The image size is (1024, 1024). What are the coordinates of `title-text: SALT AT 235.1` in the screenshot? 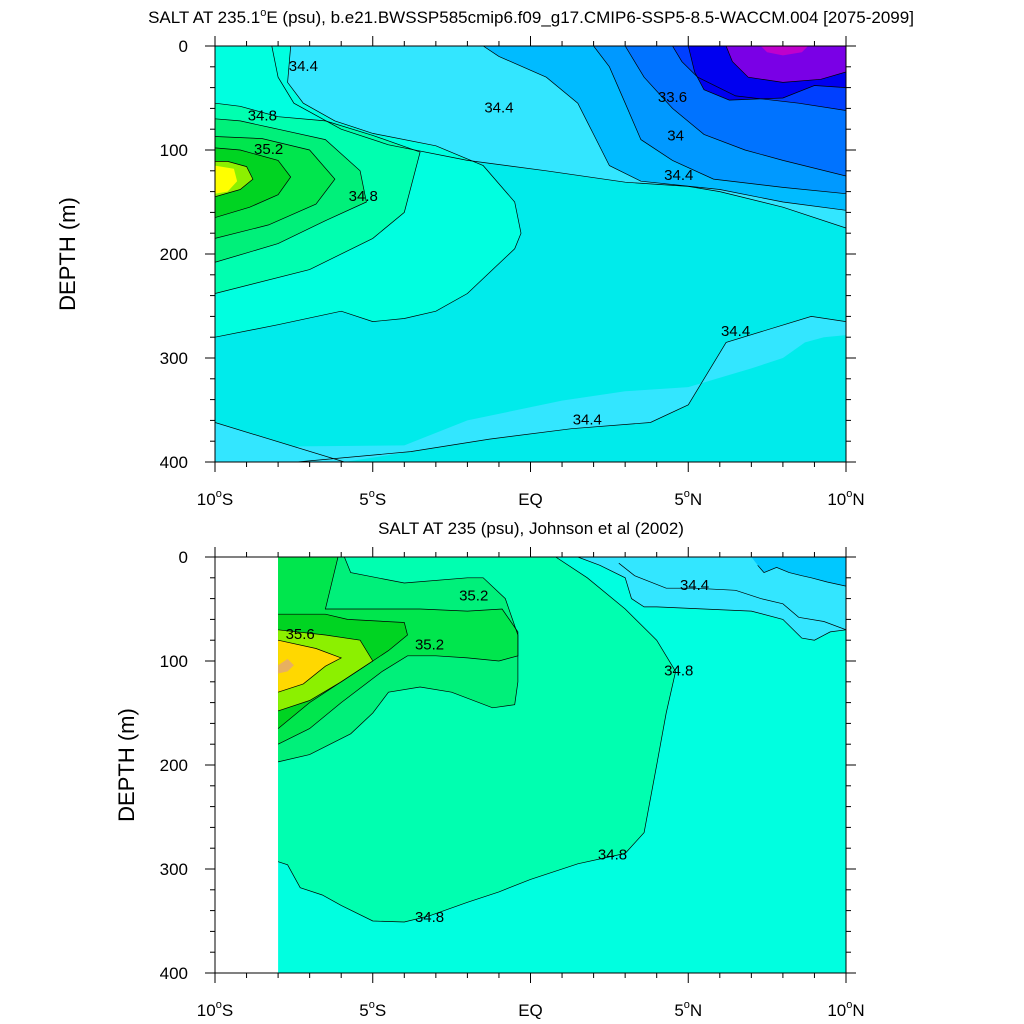 It's located at (204, 17).